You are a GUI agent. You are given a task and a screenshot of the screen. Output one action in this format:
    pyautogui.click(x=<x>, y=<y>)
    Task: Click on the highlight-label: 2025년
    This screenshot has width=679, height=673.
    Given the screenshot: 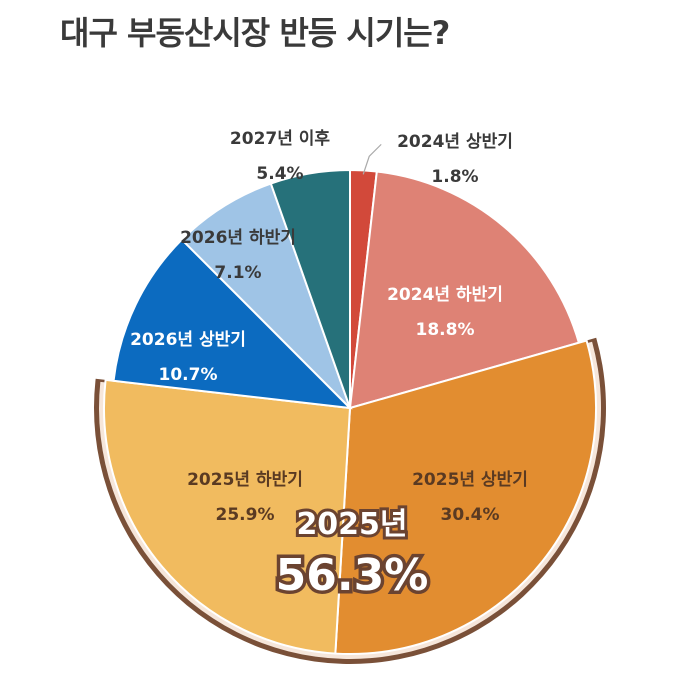 What is the action you would take?
    pyautogui.click(x=351, y=524)
    